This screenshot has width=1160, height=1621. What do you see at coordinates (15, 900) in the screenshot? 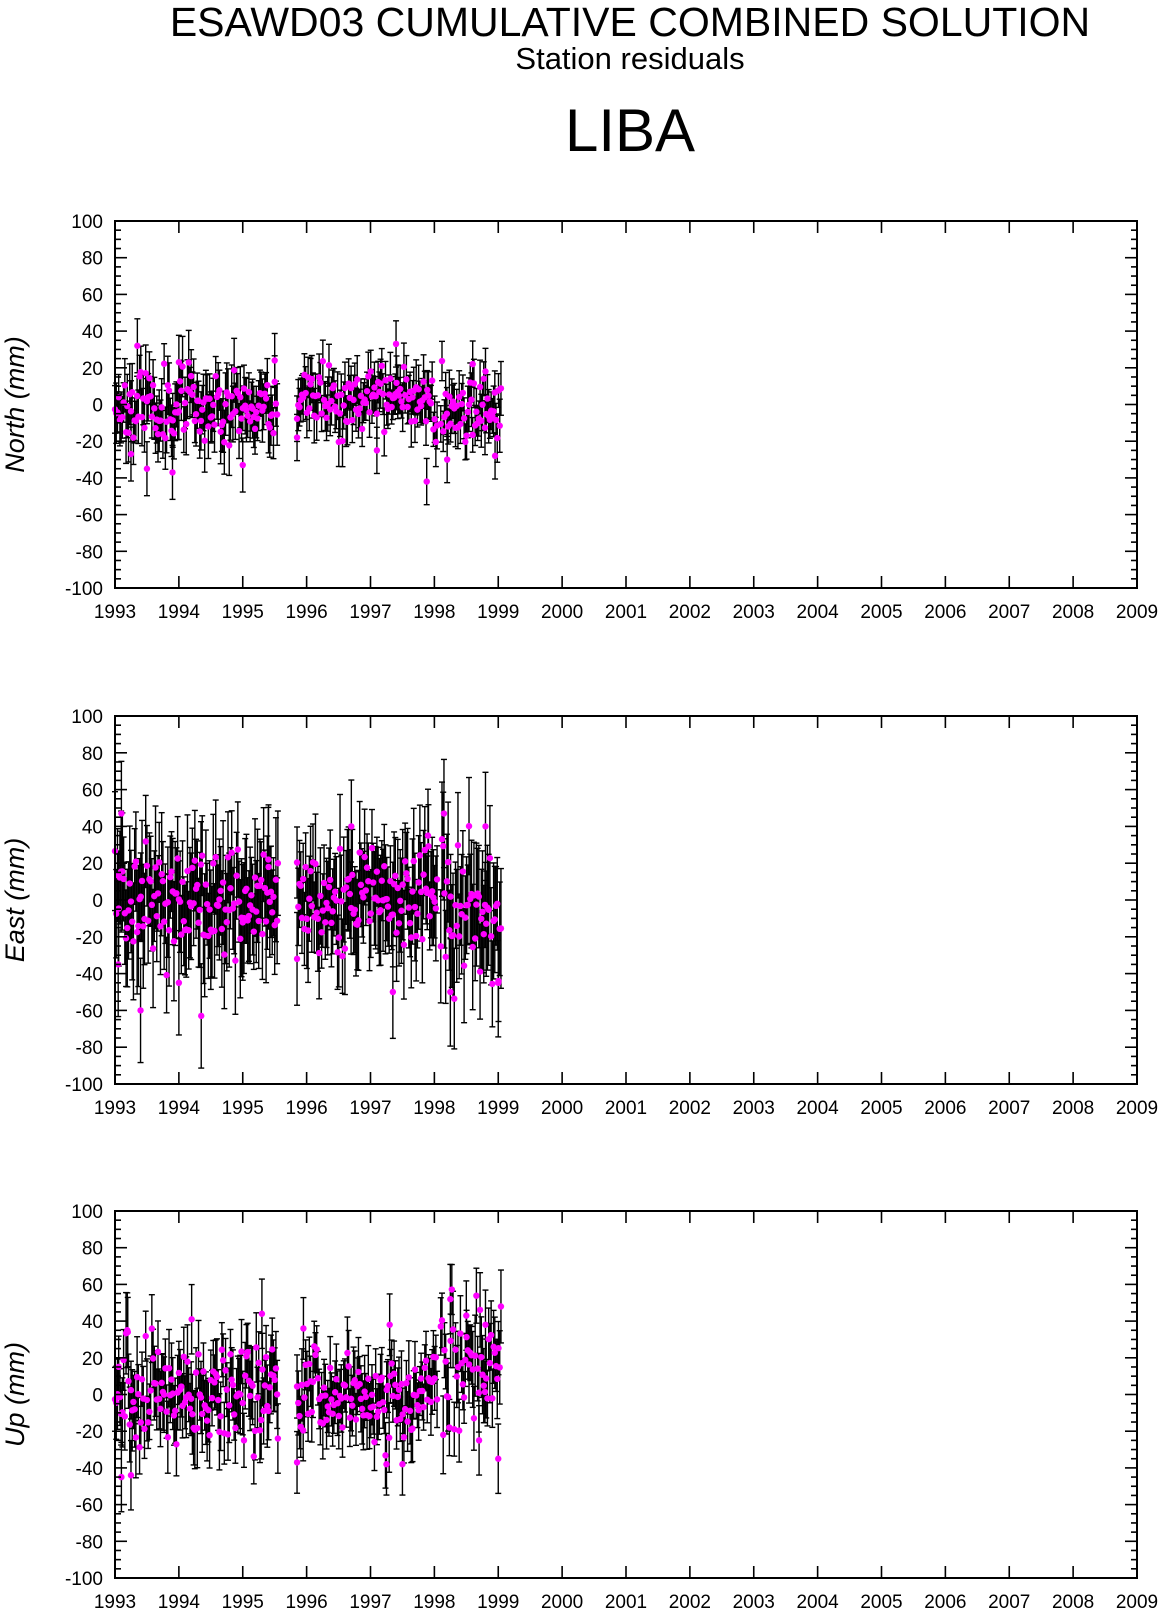
I see `y-axis-label: East (mm)` at bounding box center [15, 900].